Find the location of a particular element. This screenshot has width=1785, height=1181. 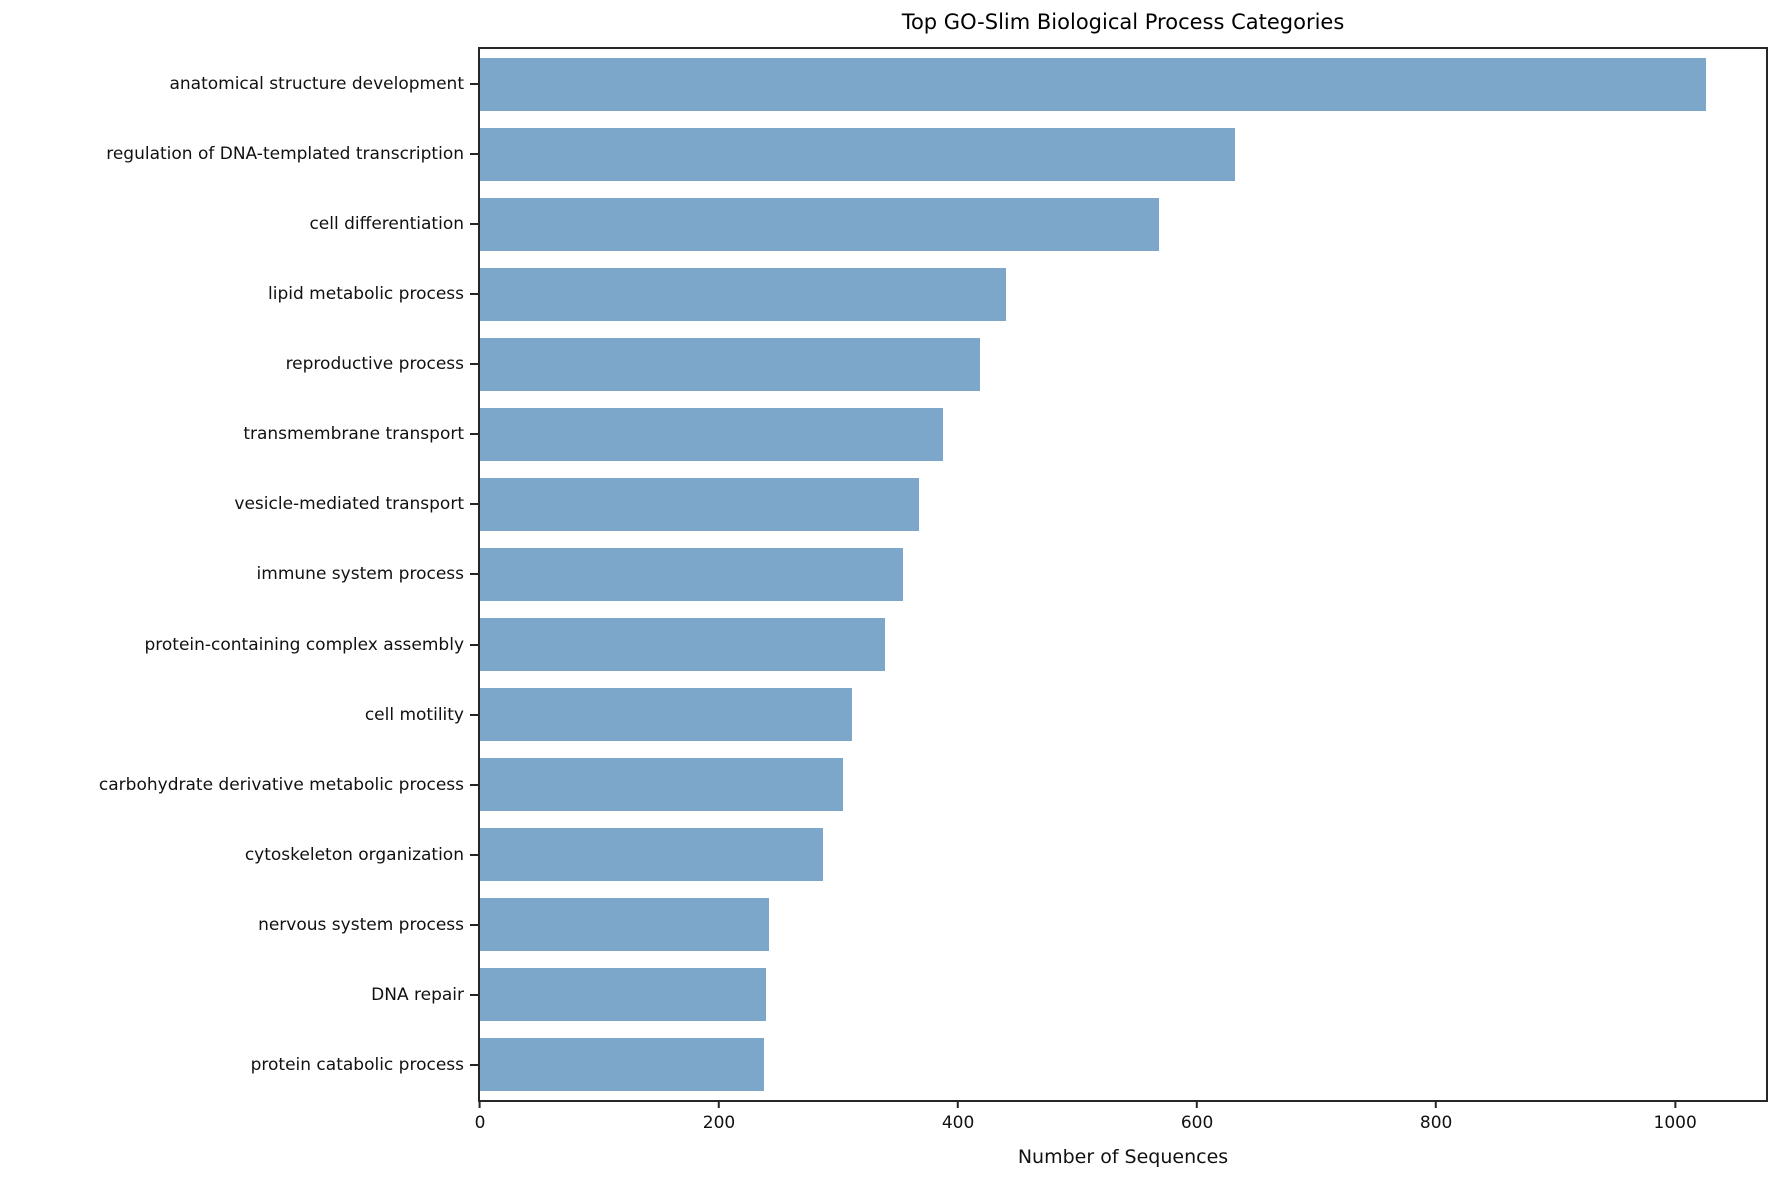

category-label: reproductive process is located at coordinates (374, 364).